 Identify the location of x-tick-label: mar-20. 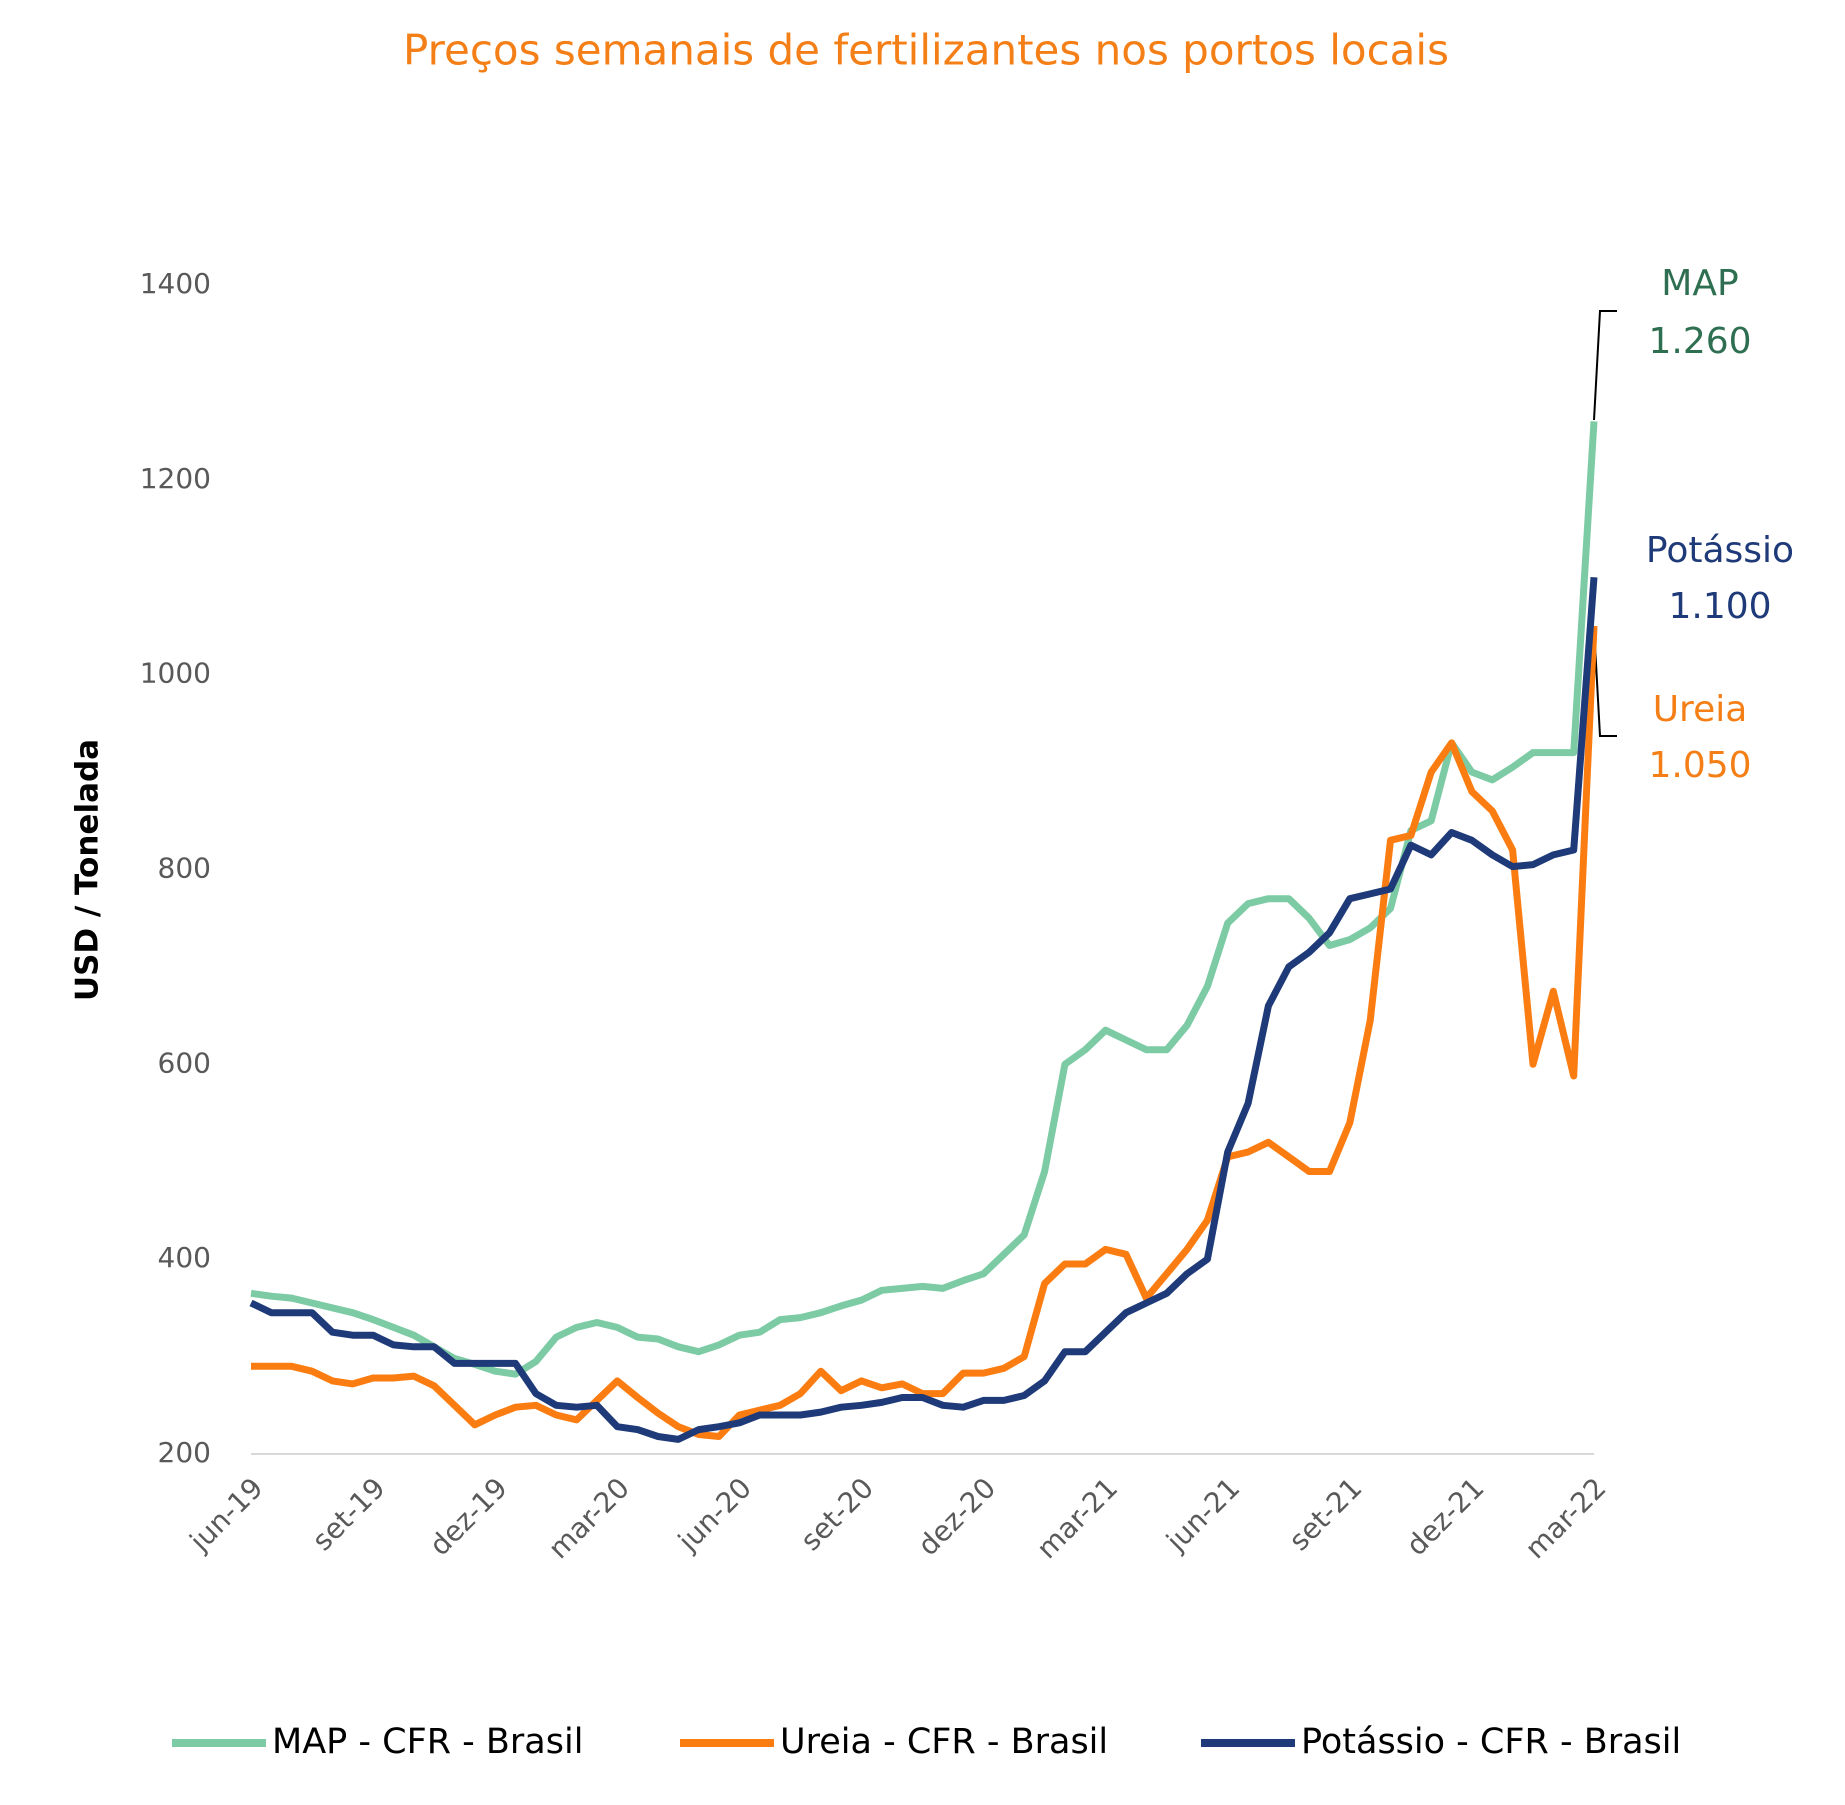
(589, 1518).